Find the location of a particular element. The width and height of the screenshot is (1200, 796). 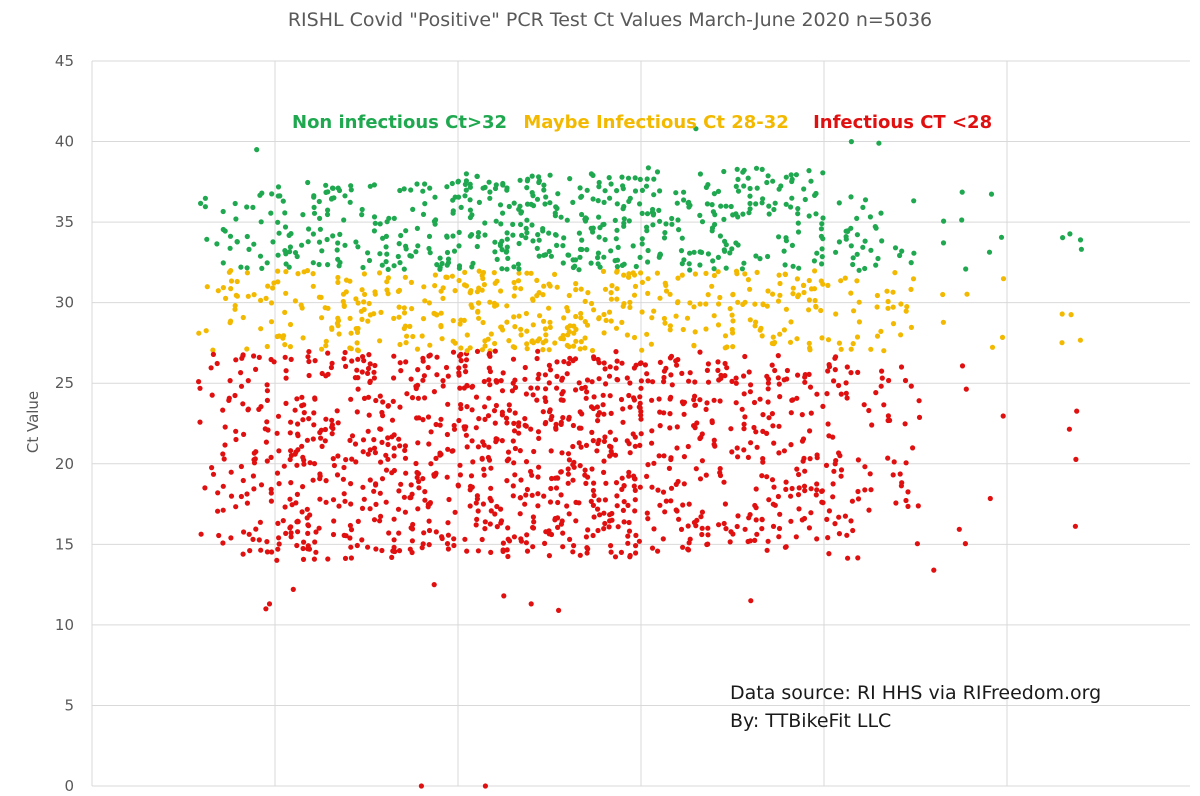

y-tick-label: 15 is located at coordinates (64, 544).